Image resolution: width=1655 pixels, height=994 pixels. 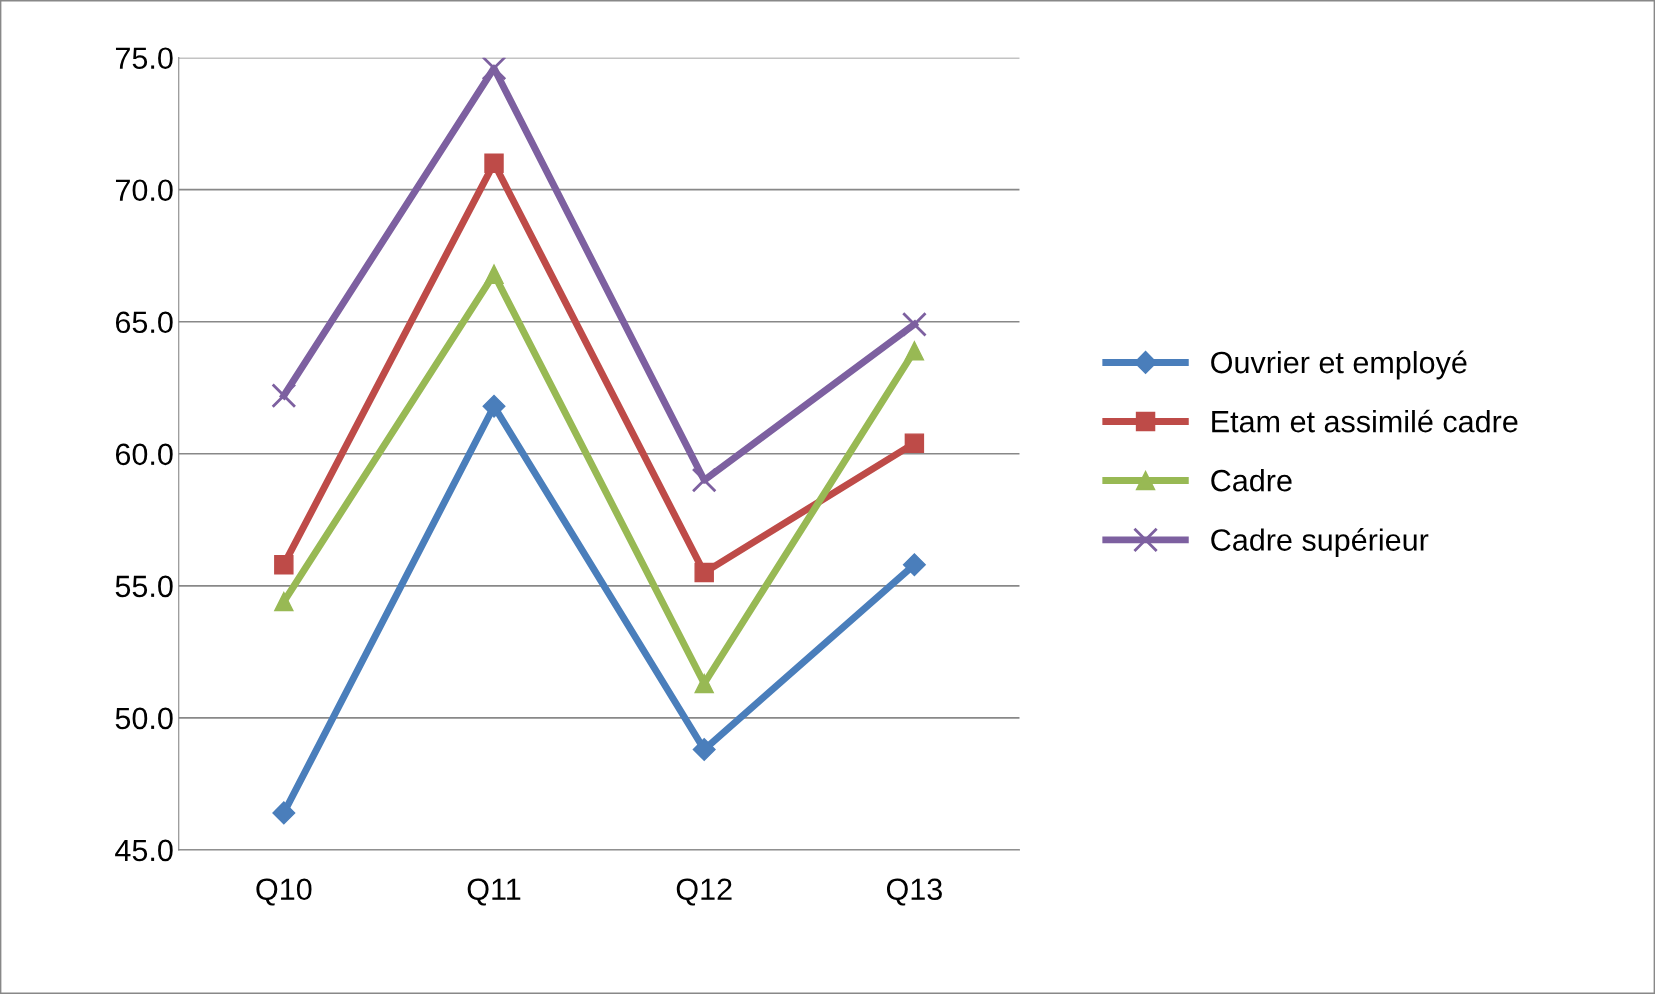 I want to click on y-tick-label: 50.0, so click(x=144, y=718).